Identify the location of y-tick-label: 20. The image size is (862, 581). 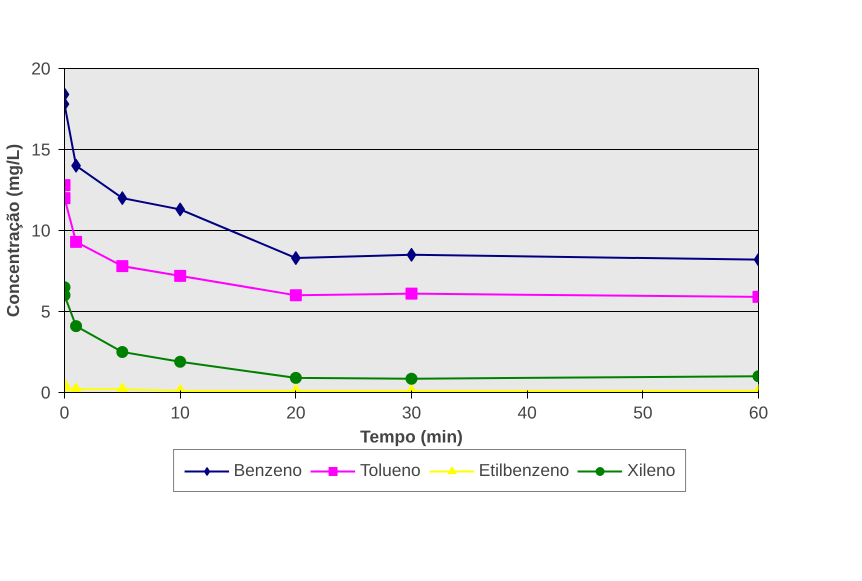
(41, 68).